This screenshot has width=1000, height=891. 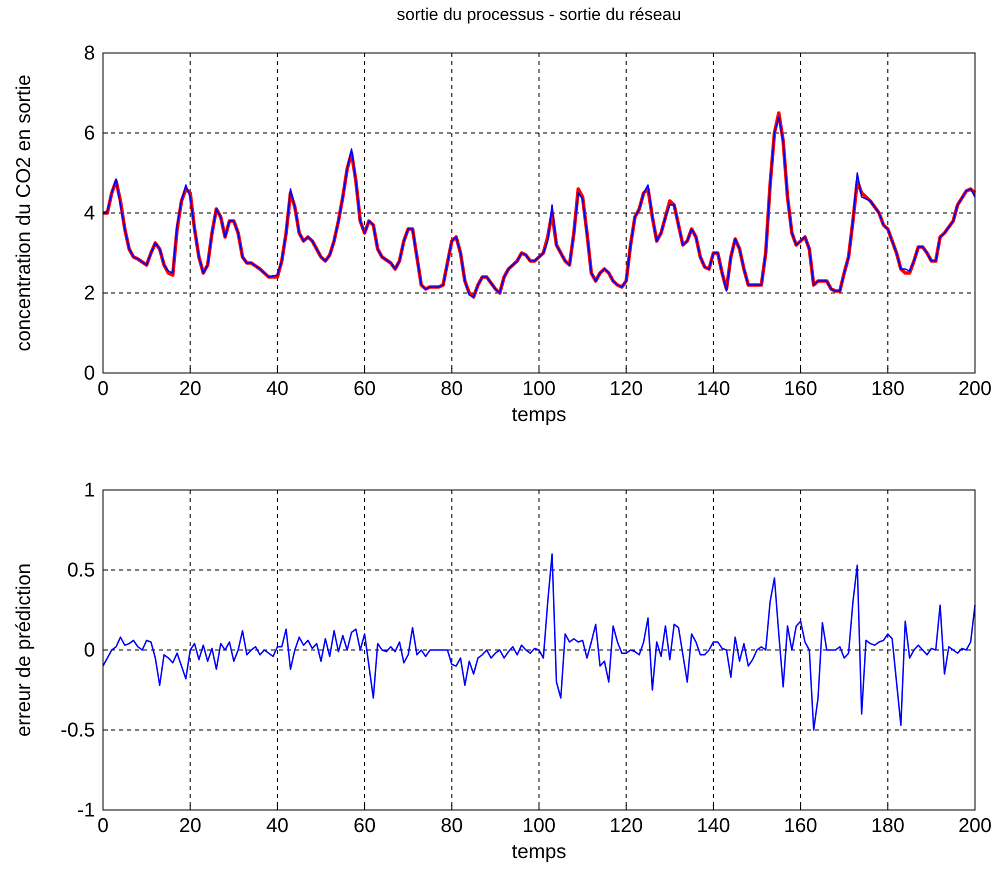 What do you see at coordinates (89, 293) in the screenshot?
I see `y-tick-label: 2` at bounding box center [89, 293].